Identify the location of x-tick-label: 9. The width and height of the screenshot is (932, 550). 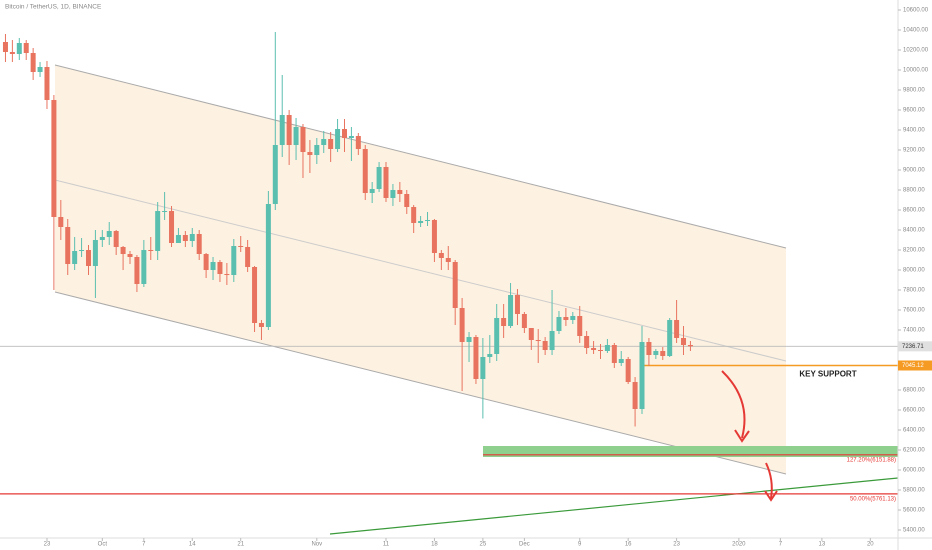
(580, 545).